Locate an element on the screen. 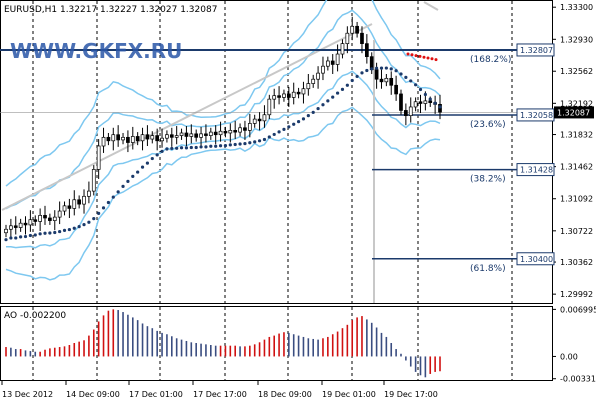 This screenshot has height=400, width=596. x-tick-label: 19 Dec 01:00 is located at coordinates (349, 394).